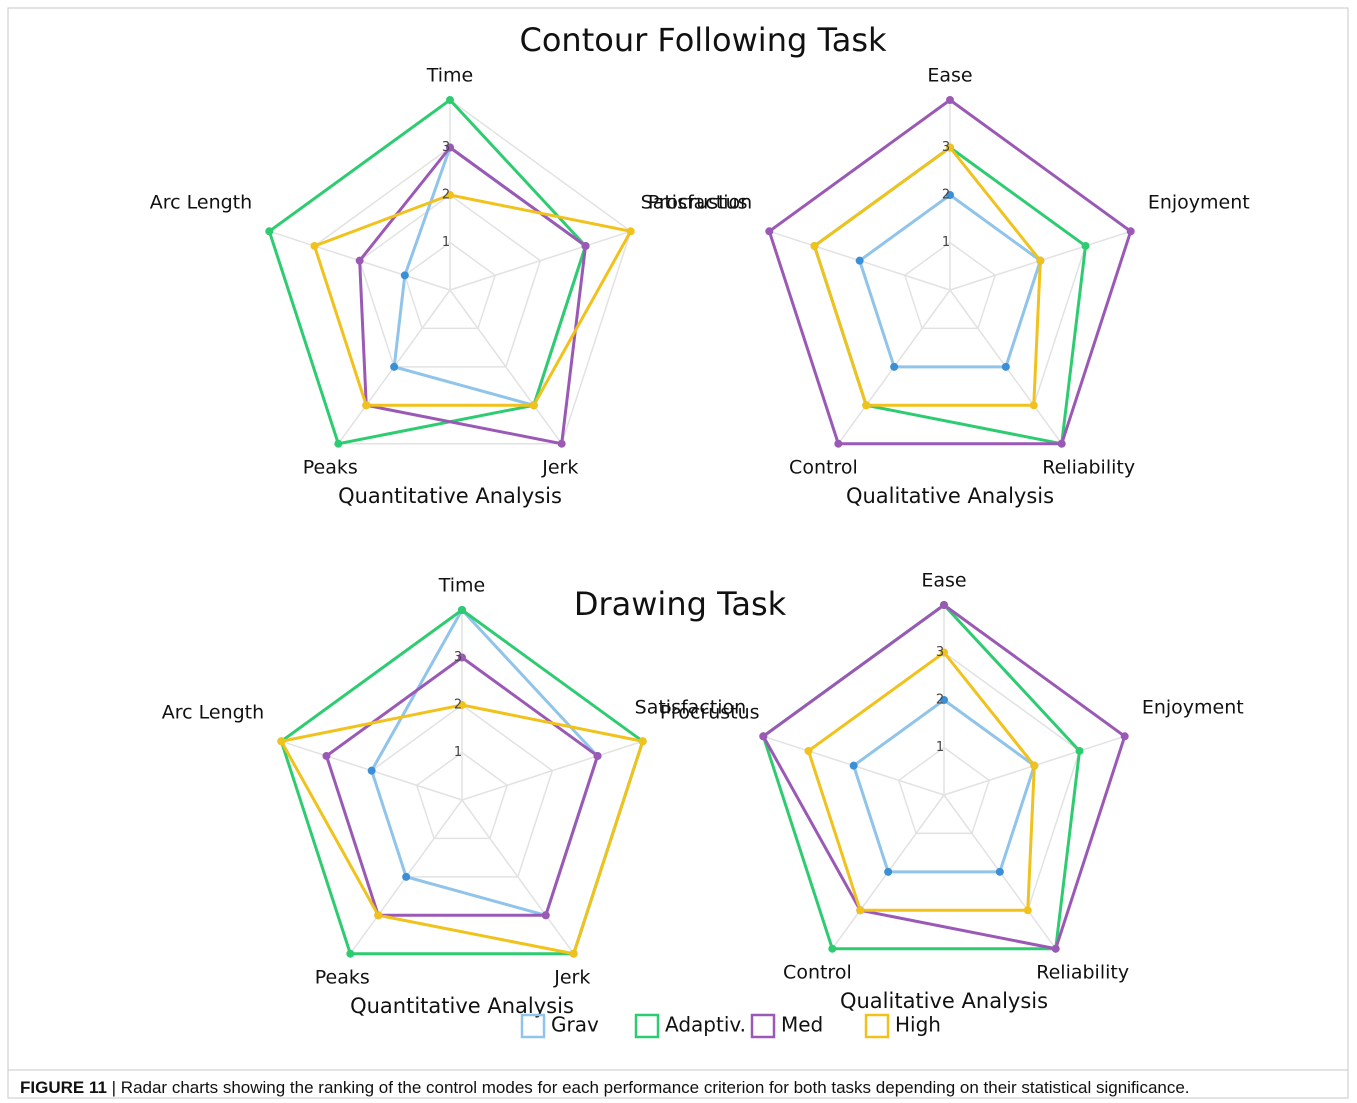  What do you see at coordinates (680, 604) in the screenshot?
I see `section-title: Drawing Task` at bounding box center [680, 604].